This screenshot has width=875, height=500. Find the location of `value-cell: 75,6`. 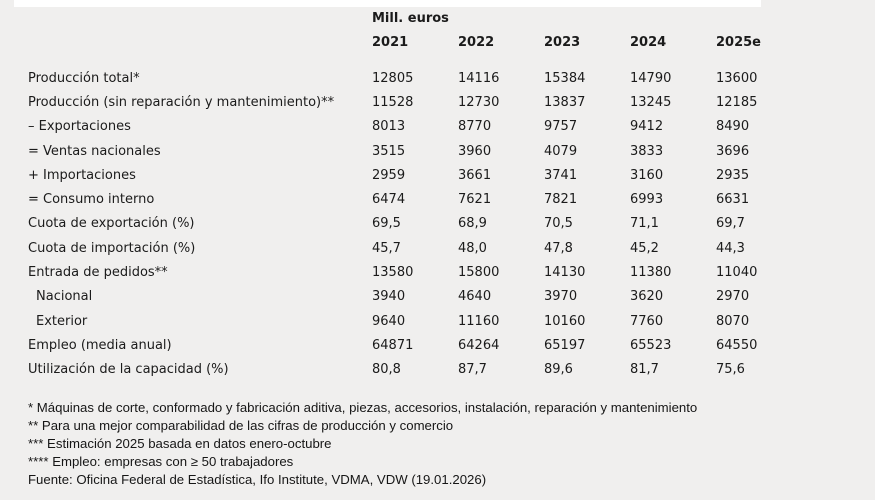

value-cell: 75,6 is located at coordinates (730, 370).